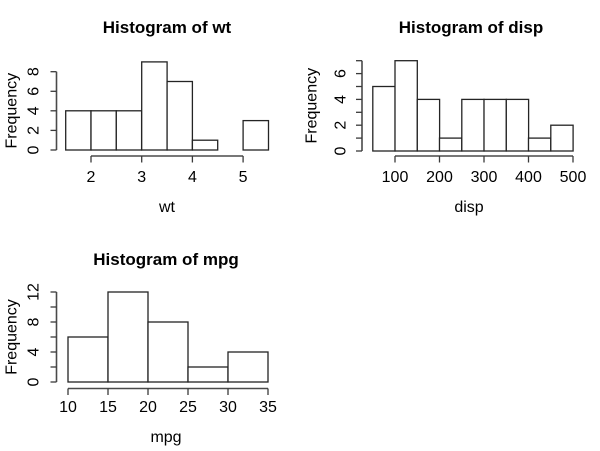 The image size is (600, 451). Describe the element at coordinates (165, 259) in the screenshot. I see `panel-title: Histogram of mpg` at that location.